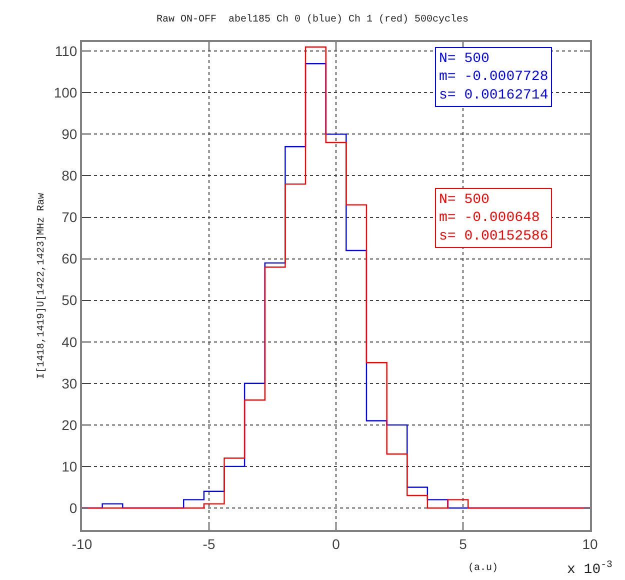  I want to click on y-tick-label: 70, so click(70, 217).